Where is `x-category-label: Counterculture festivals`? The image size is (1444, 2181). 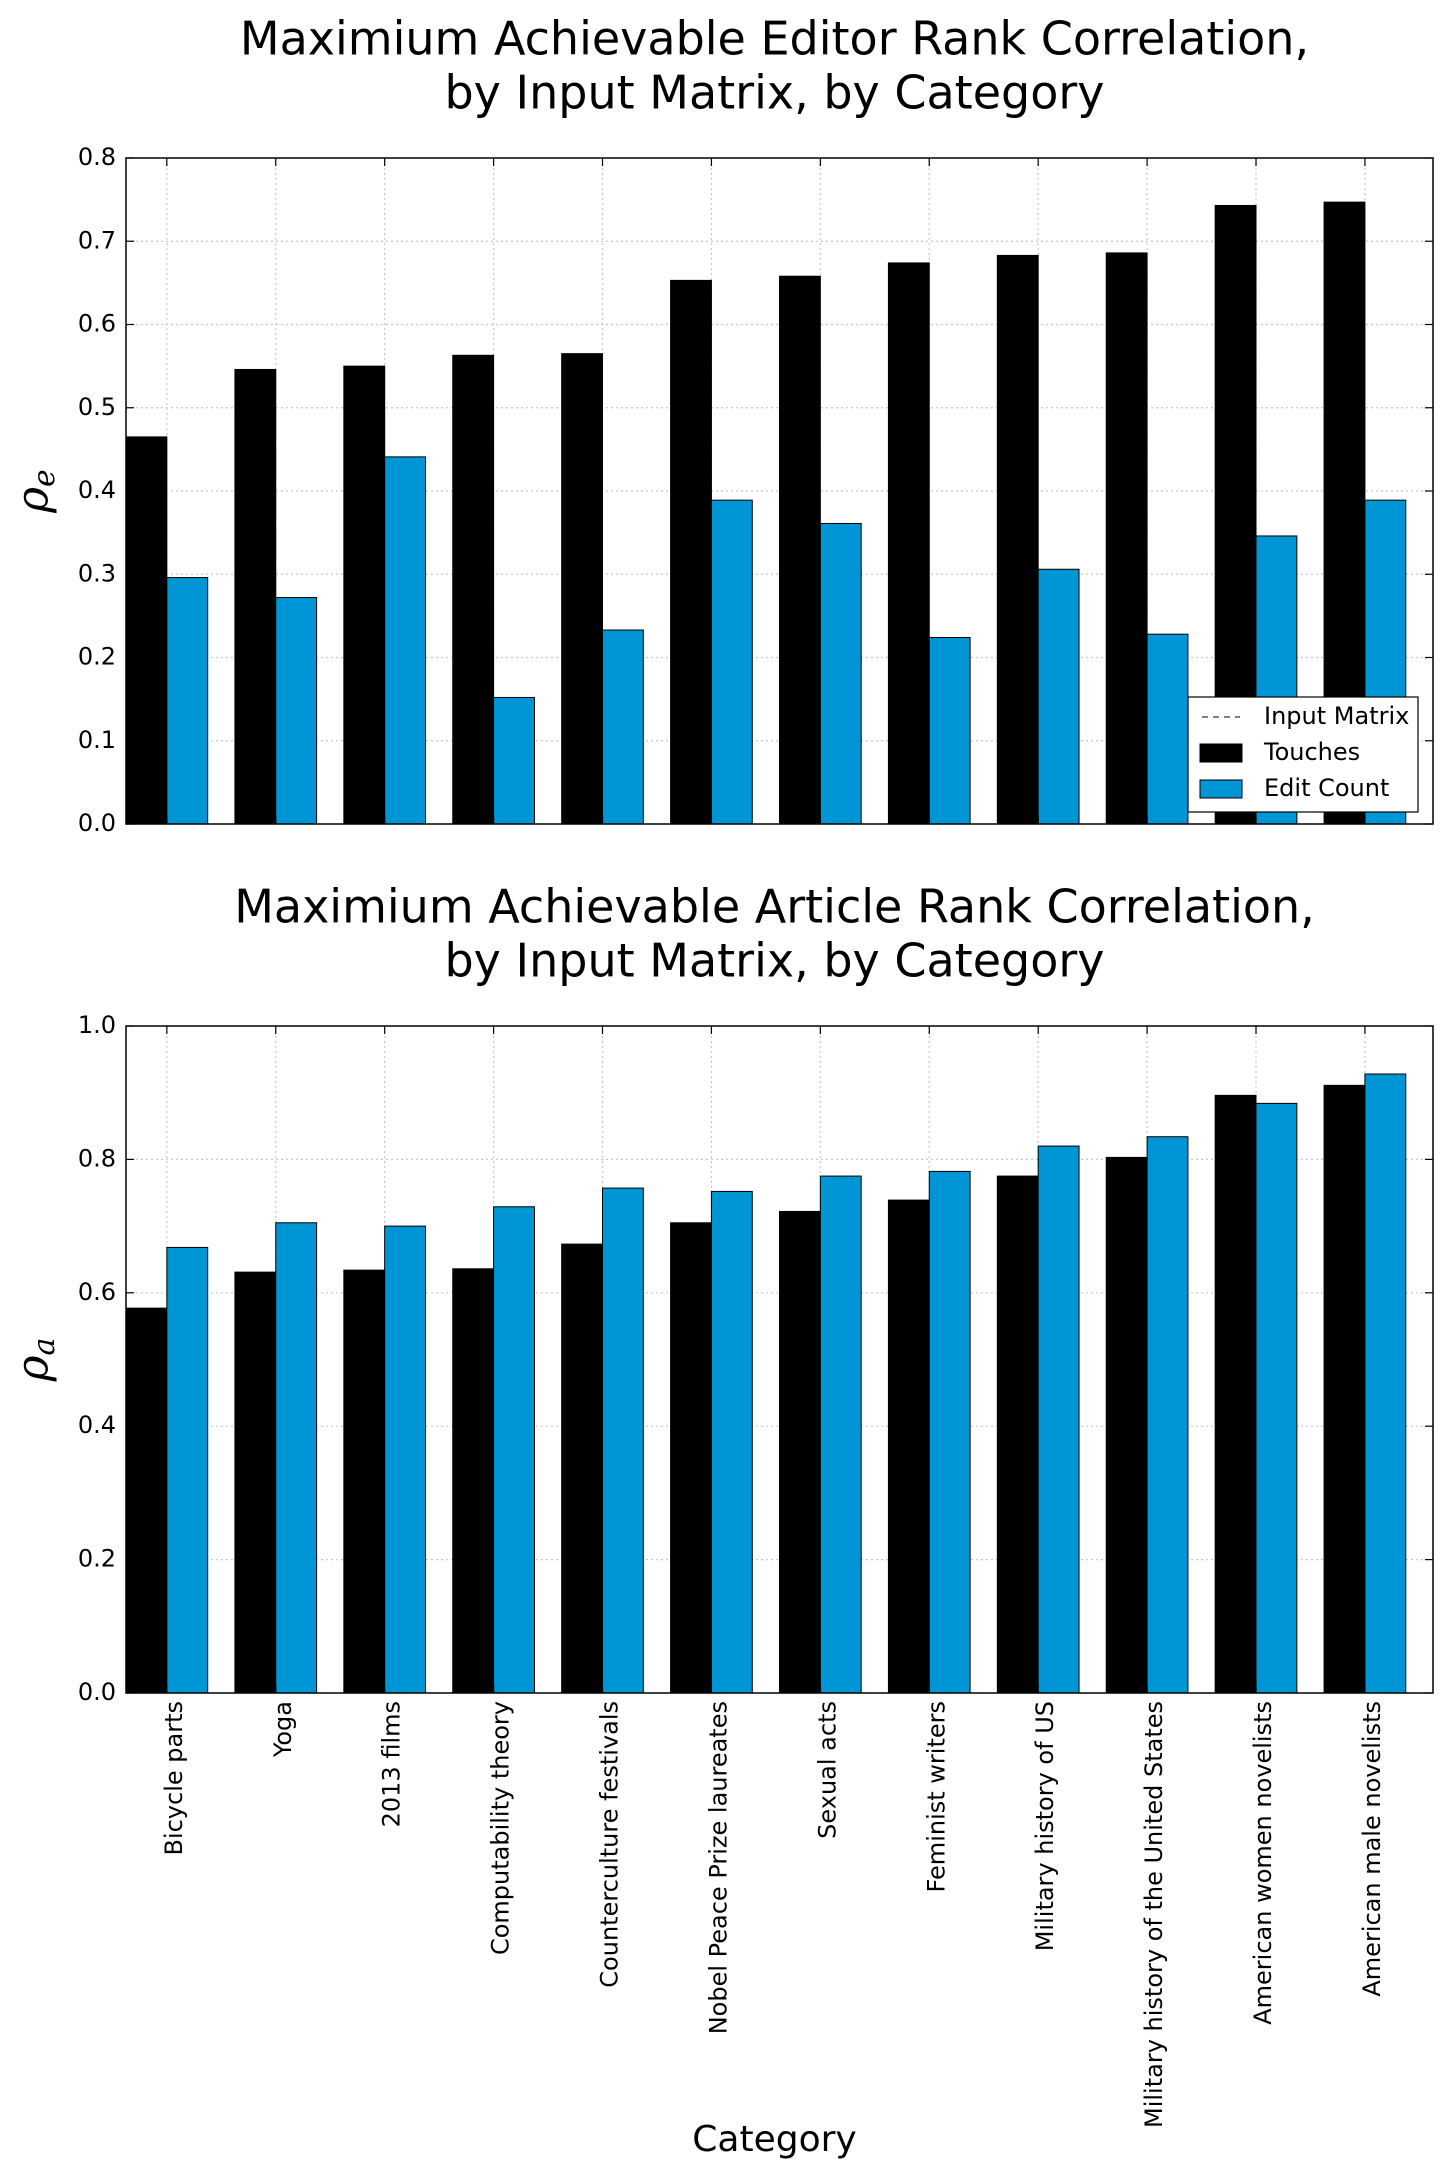 x-category-label: Counterculture festivals is located at coordinates (610, 1844).